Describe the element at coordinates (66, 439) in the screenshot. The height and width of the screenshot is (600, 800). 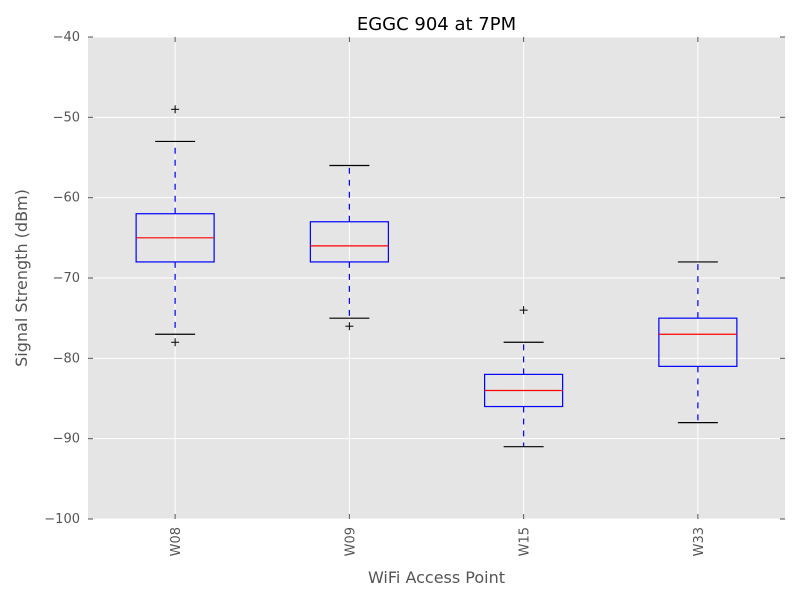
I see `y-tick-label: −90` at that location.